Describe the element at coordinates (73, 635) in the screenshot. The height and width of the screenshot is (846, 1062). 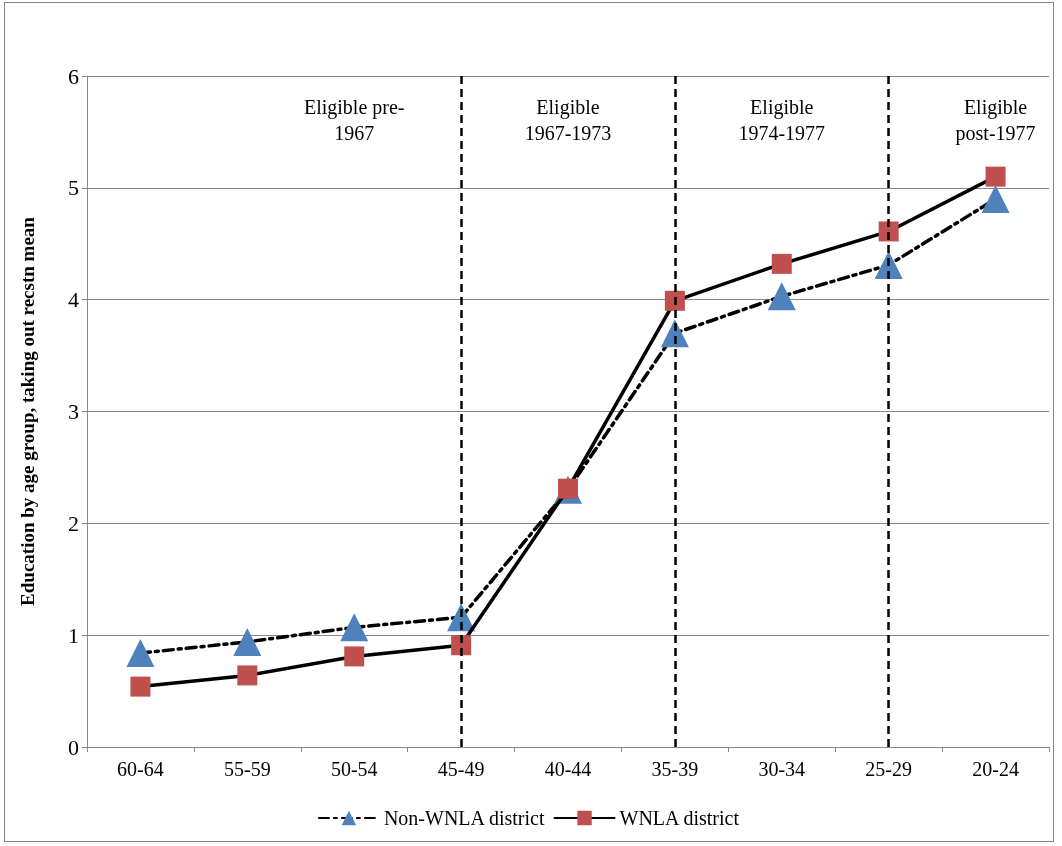
I see `y-tick-label: 1` at that location.